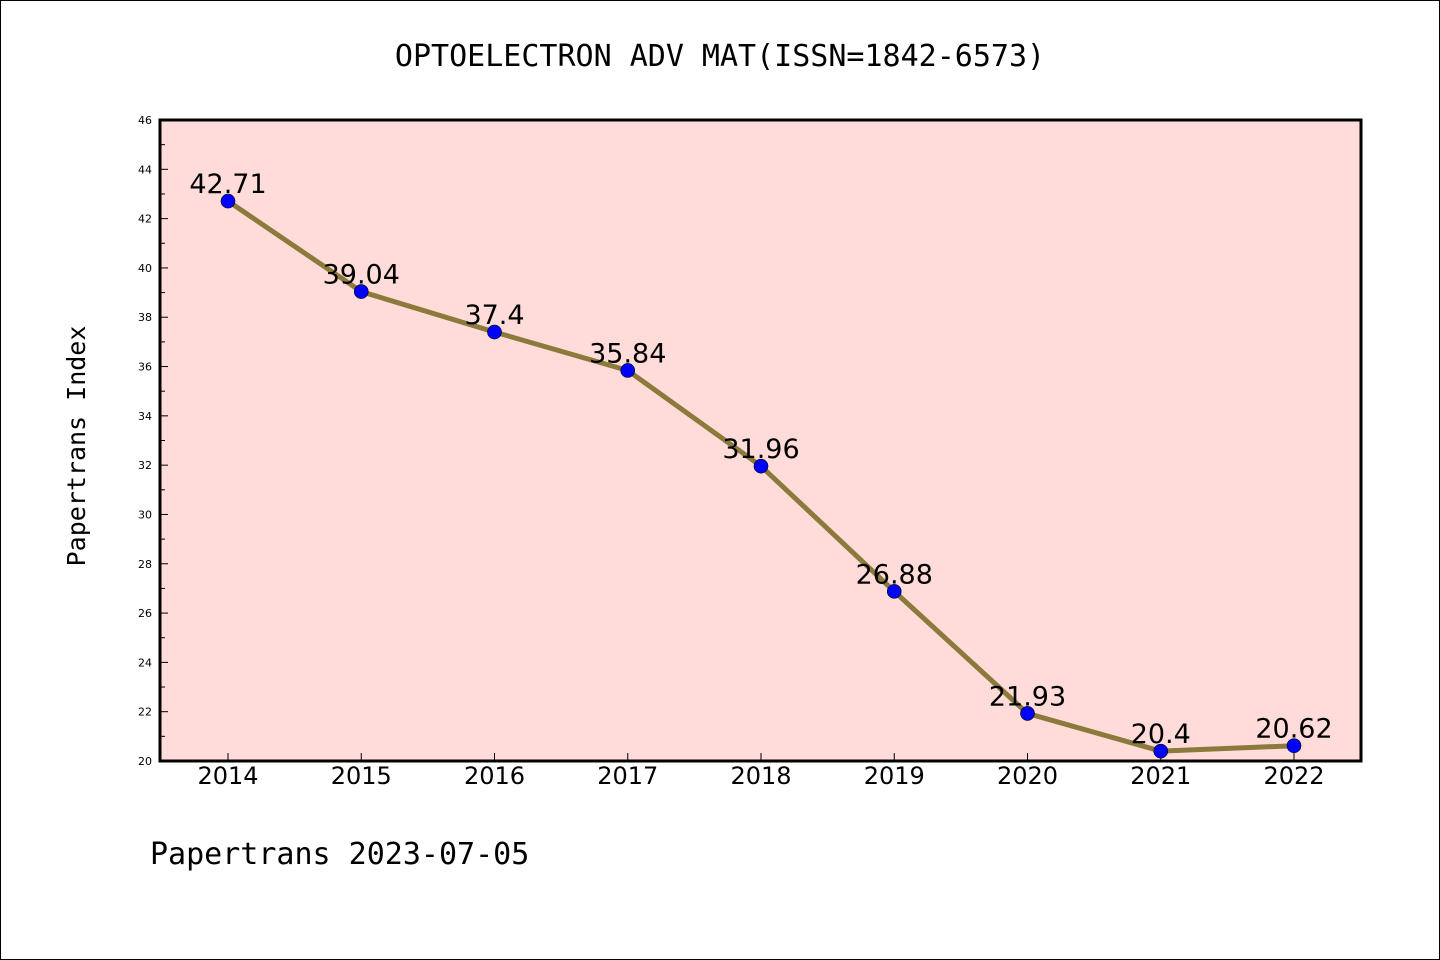  What do you see at coordinates (145, 465) in the screenshot?
I see `y-tick-label: 32` at bounding box center [145, 465].